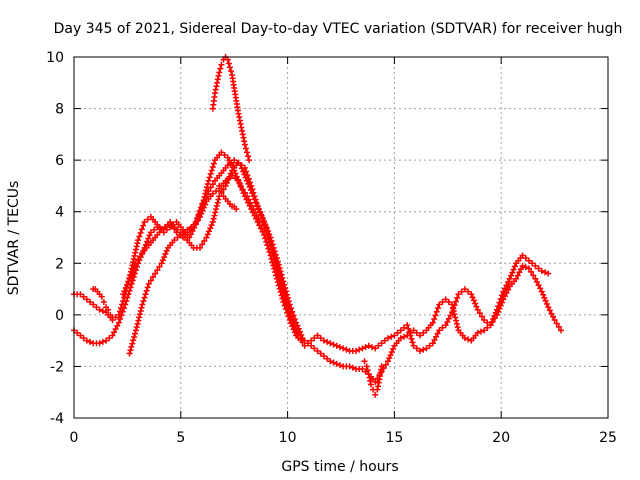 This screenshot has height=480, width=640. What do you see at coordinates (59, 316) in the screenshot?
I see `y-tick-label: 0` at bounding box center [59, 316].